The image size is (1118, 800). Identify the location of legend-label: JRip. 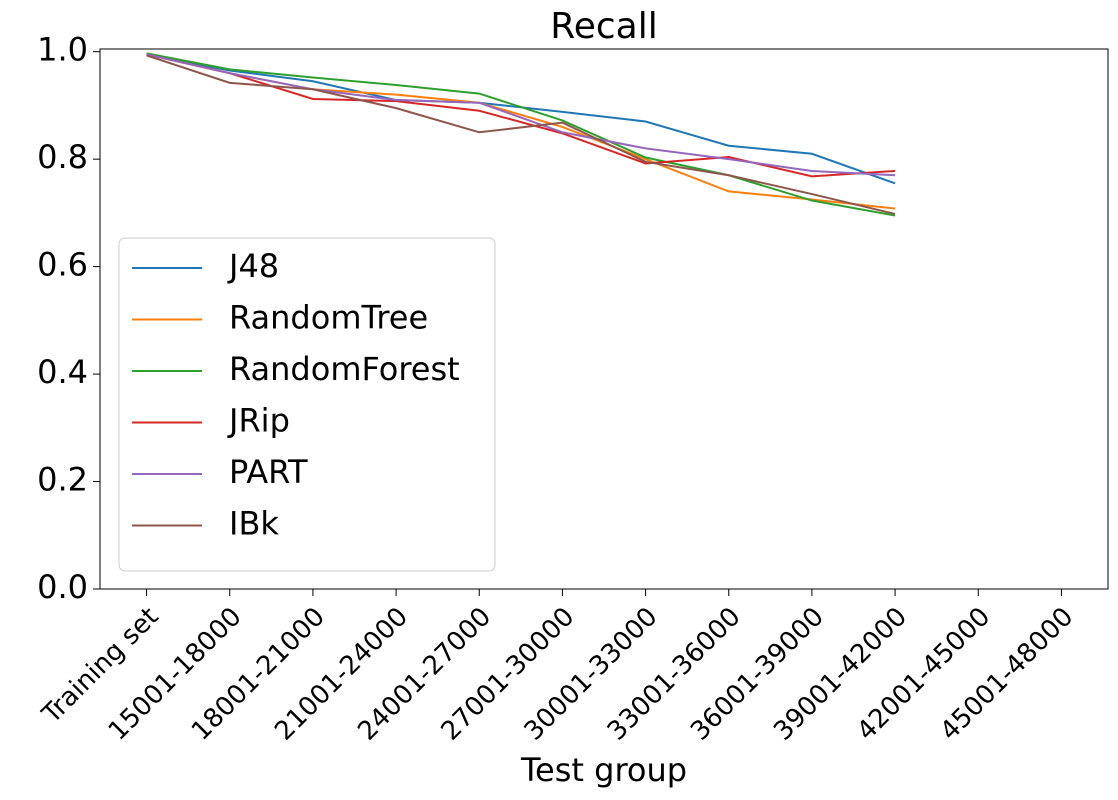
(258, 421).